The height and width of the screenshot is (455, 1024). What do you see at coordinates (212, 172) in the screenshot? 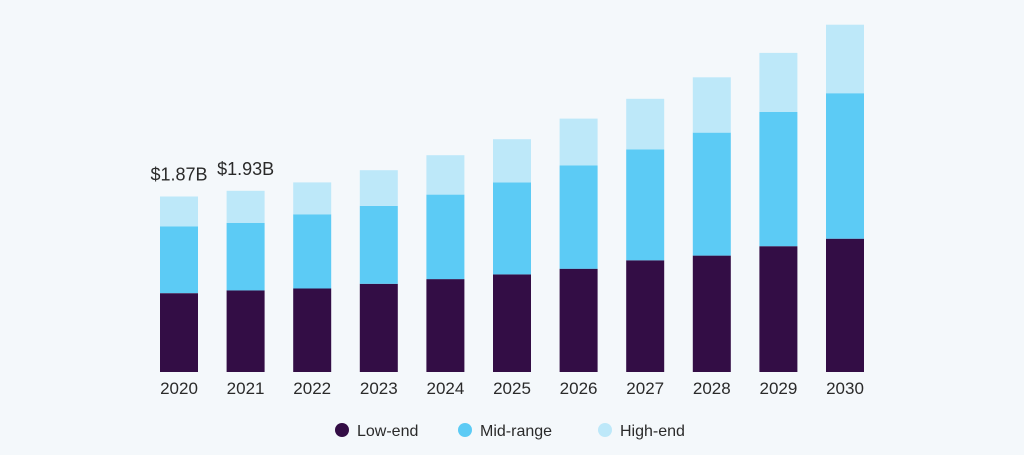
I see `data-labels: $1.87B $1.93B` at bounding box center [212, 172].